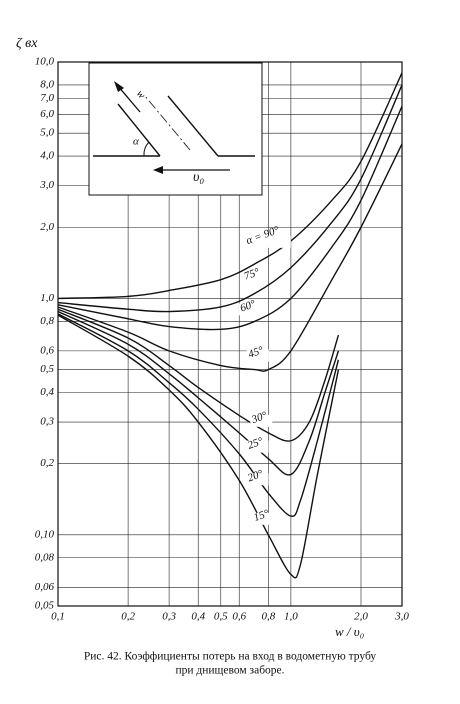 This screenshot has height=704, width=460. I want to click on x-tick-label: 0,5, so click(221, 617).